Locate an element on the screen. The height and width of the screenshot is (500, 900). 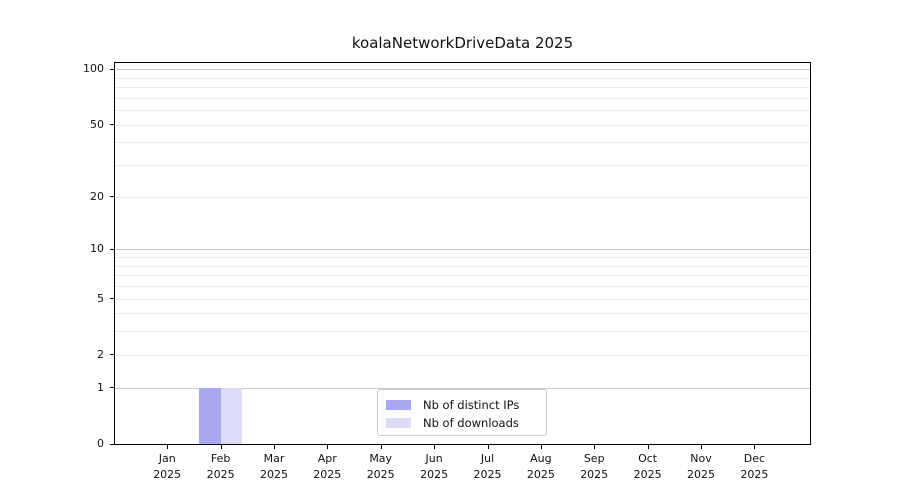
y-tick-label: 1 is located at coordinates (100, 387).